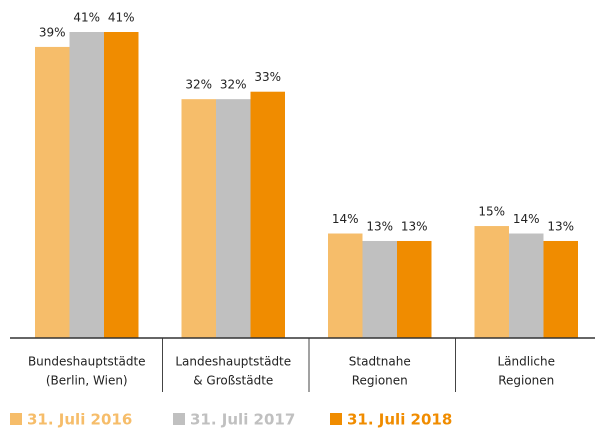 The image size is (595, 431). I want to click on value-label: 33%, so click(267, 77).